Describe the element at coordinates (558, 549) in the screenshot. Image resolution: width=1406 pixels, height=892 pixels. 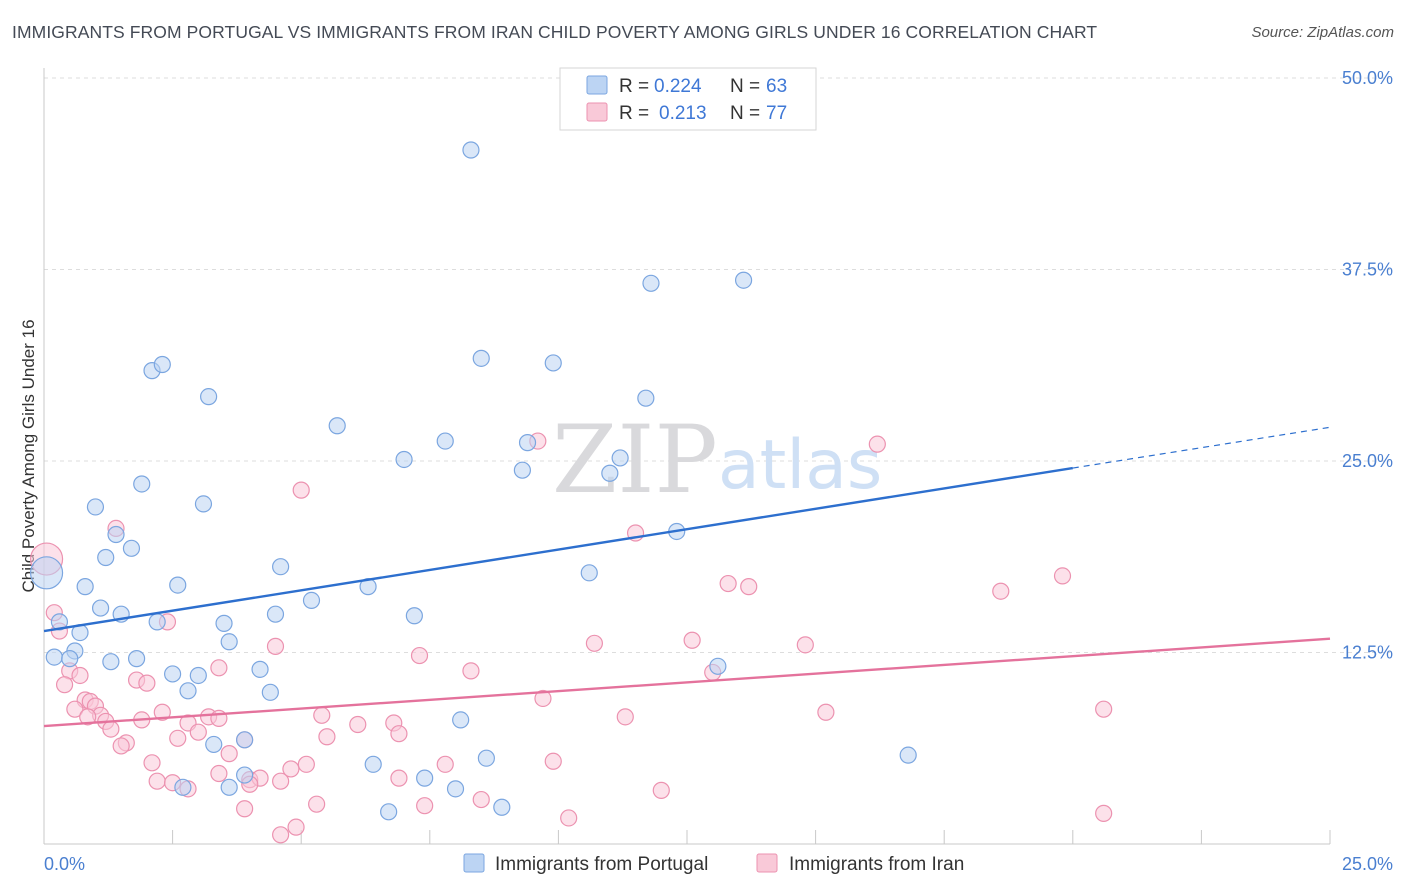
I see `trendline-portugal` at that location.